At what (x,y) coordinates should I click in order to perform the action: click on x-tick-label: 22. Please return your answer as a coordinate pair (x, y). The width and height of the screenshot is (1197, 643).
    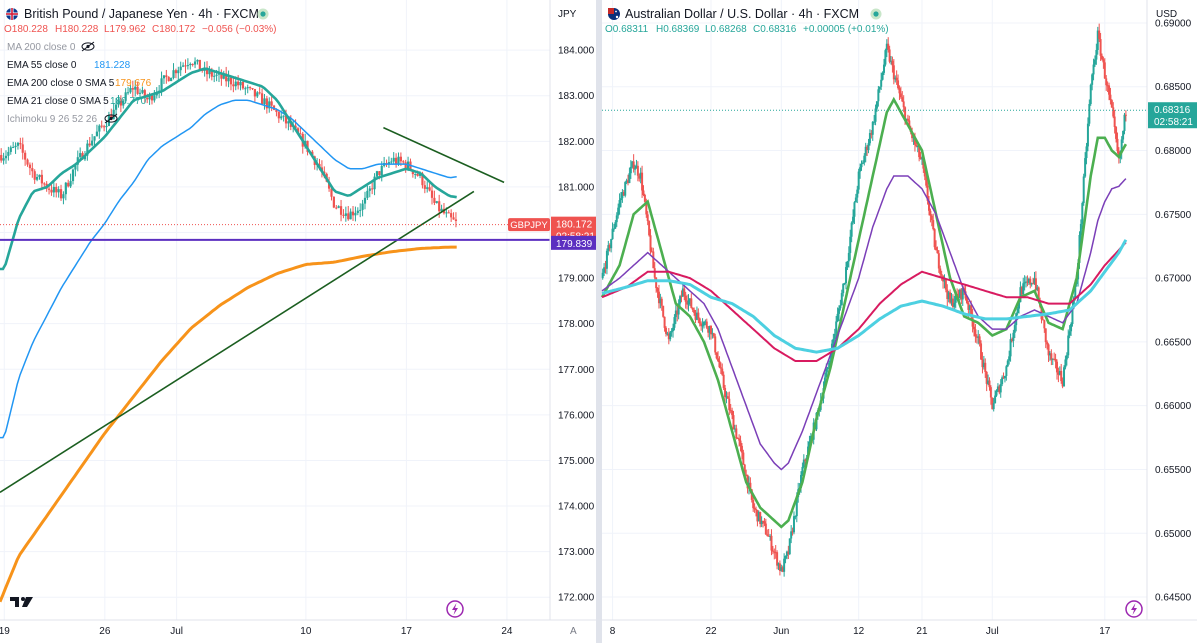
    Looking at the image, I should click on (711, 631).